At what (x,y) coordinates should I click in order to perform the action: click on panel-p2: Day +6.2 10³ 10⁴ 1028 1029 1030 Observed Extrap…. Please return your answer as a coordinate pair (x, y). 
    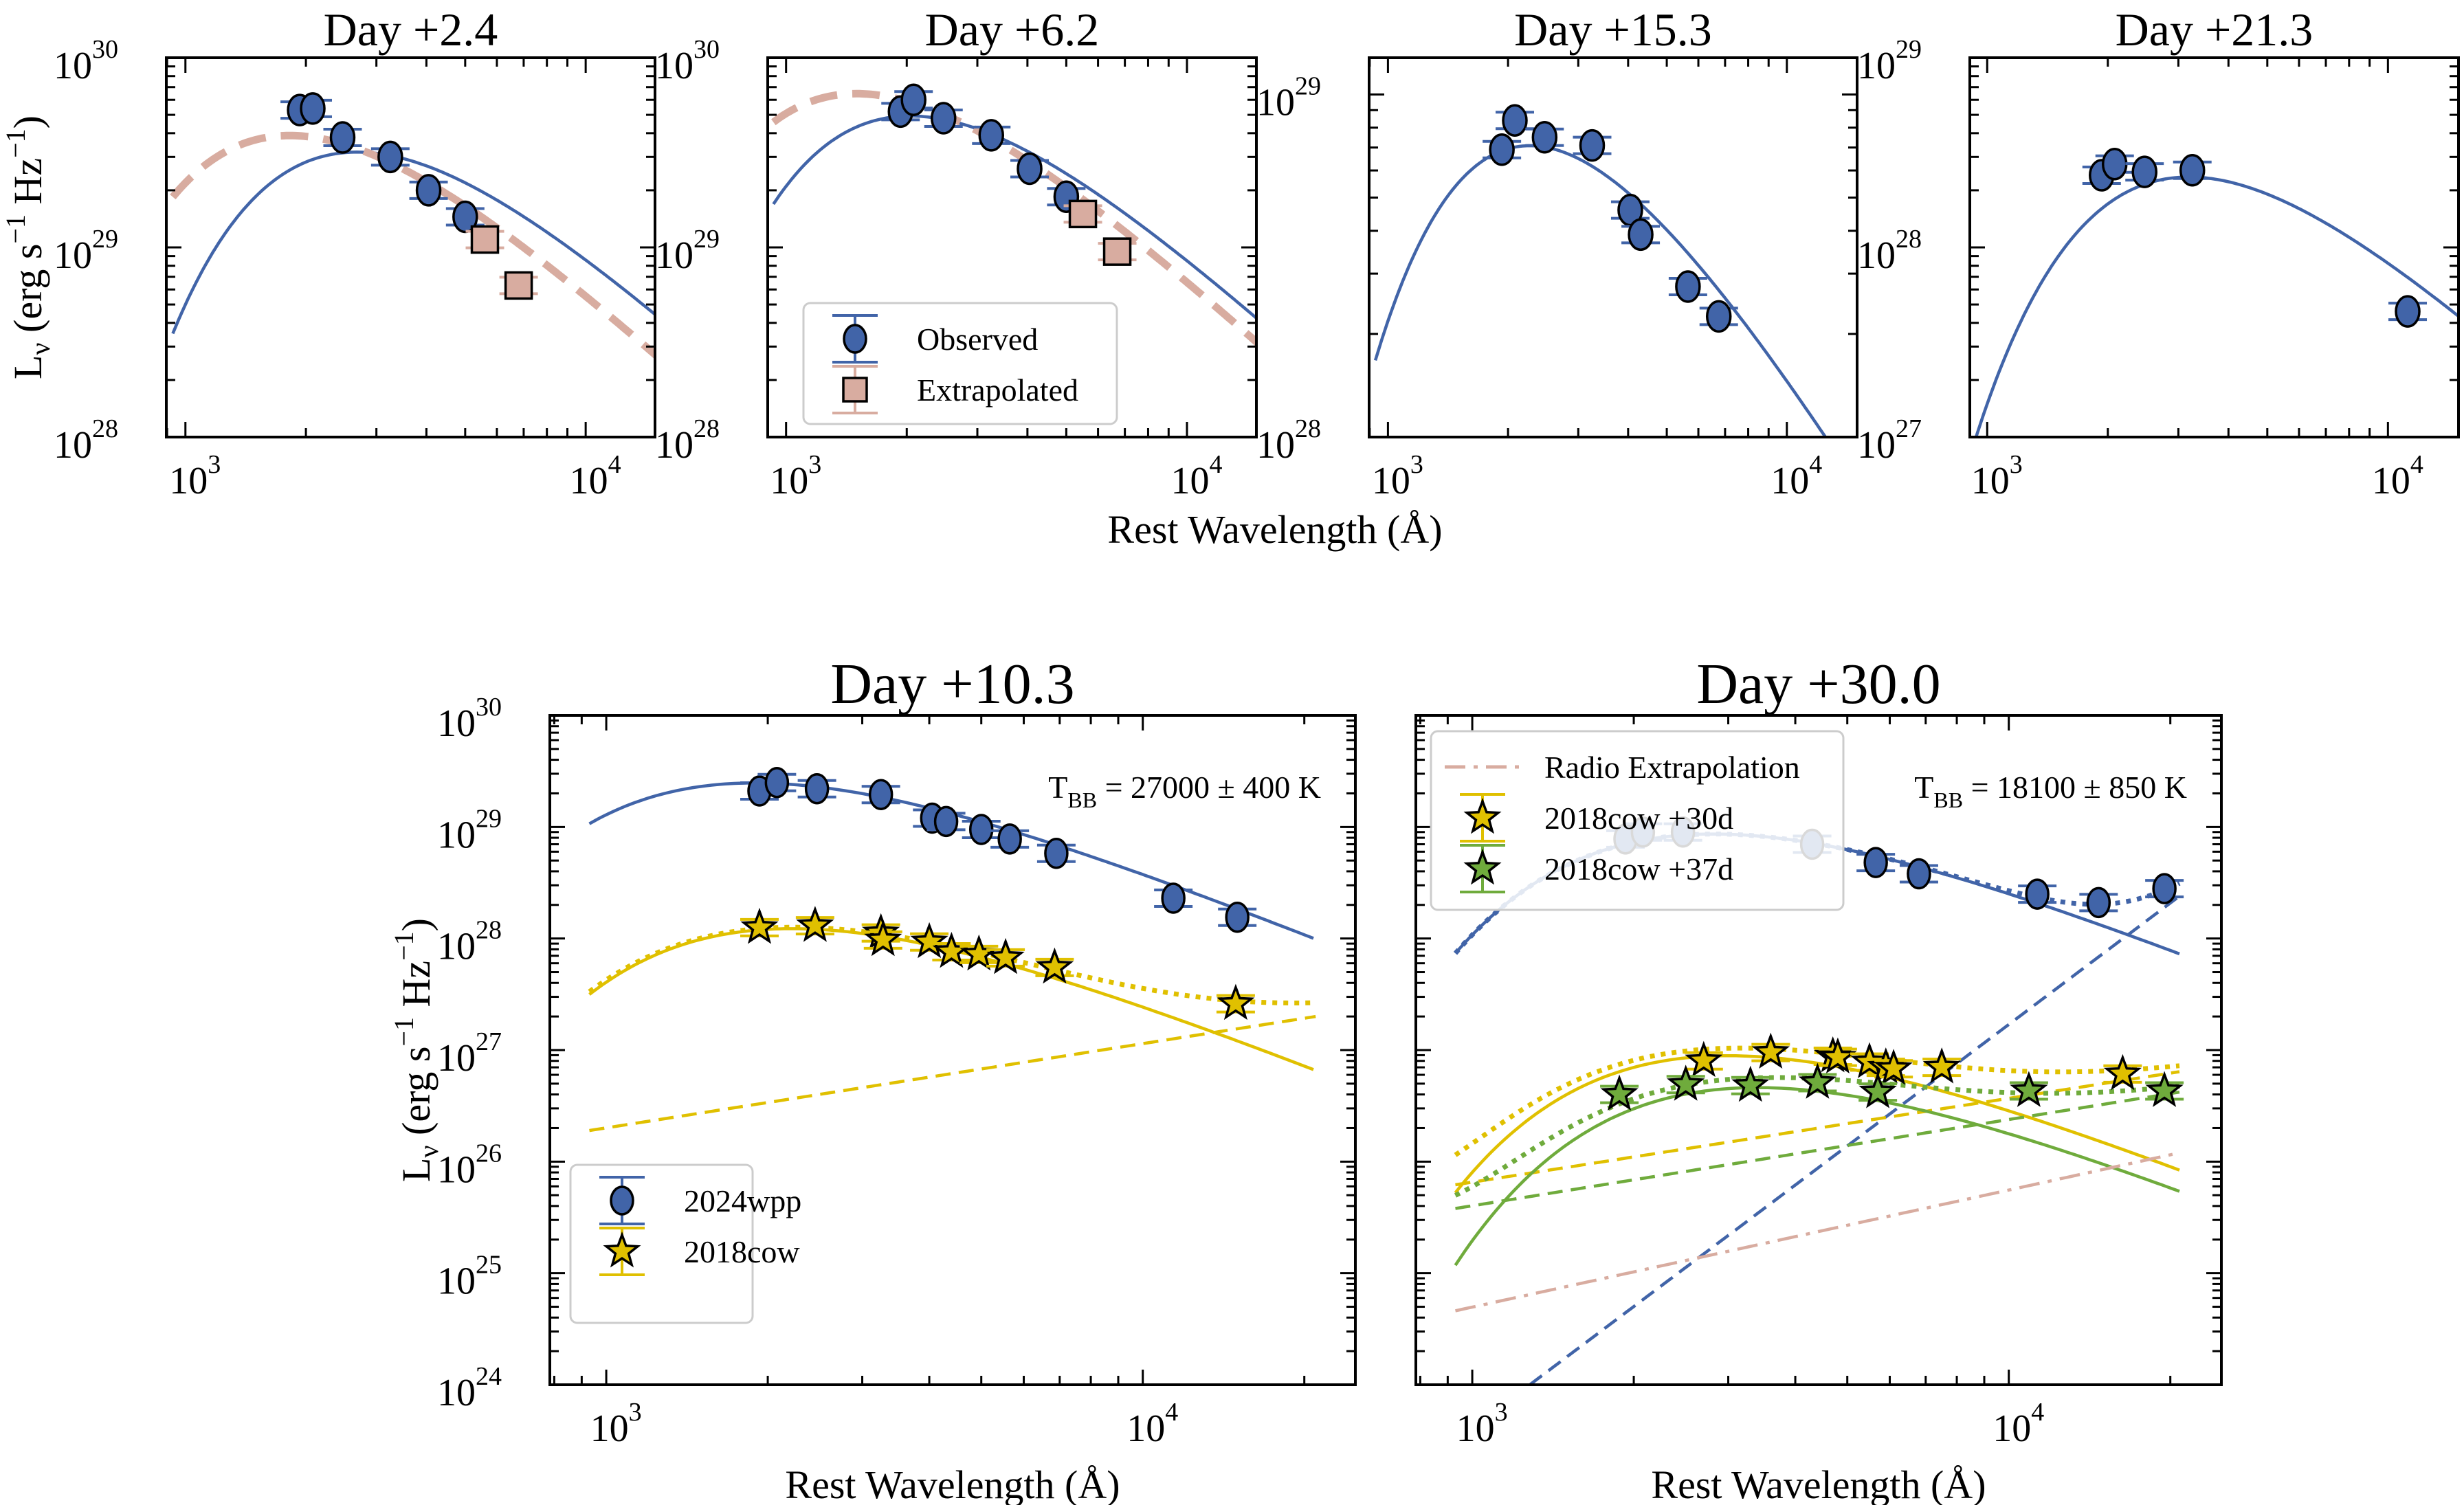
    Looking at the image, I should click on (956, 253).